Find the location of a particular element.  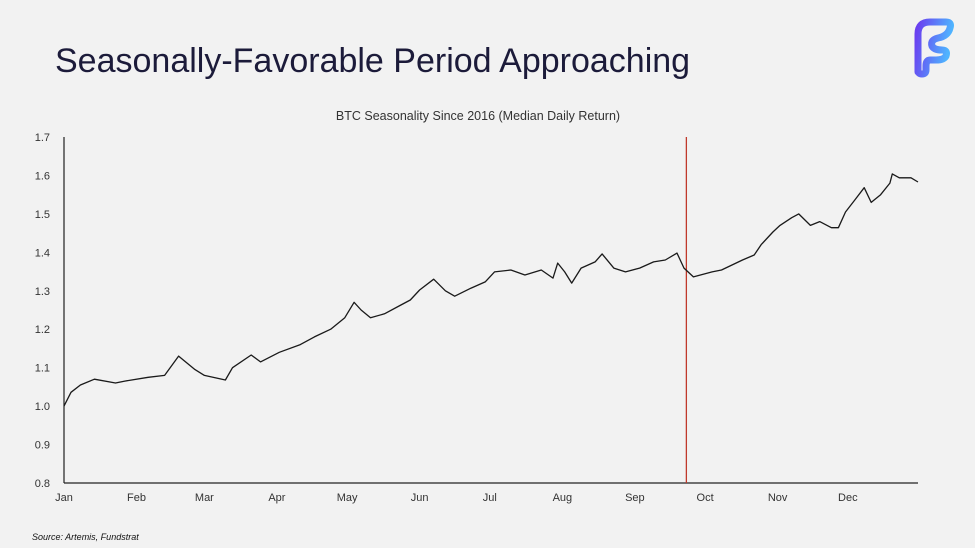

y-tick-label: 0.8 is located at coordinates (42, 484).